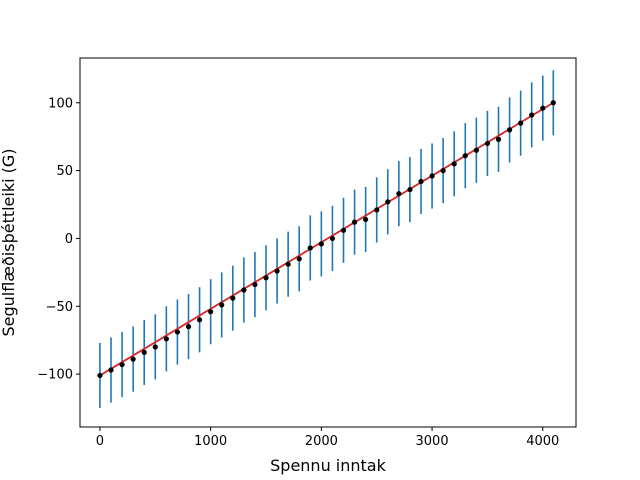  Describe the element at coordinates (59, 307) in the screenshot. I see `y-tick-label: −50` at that location.